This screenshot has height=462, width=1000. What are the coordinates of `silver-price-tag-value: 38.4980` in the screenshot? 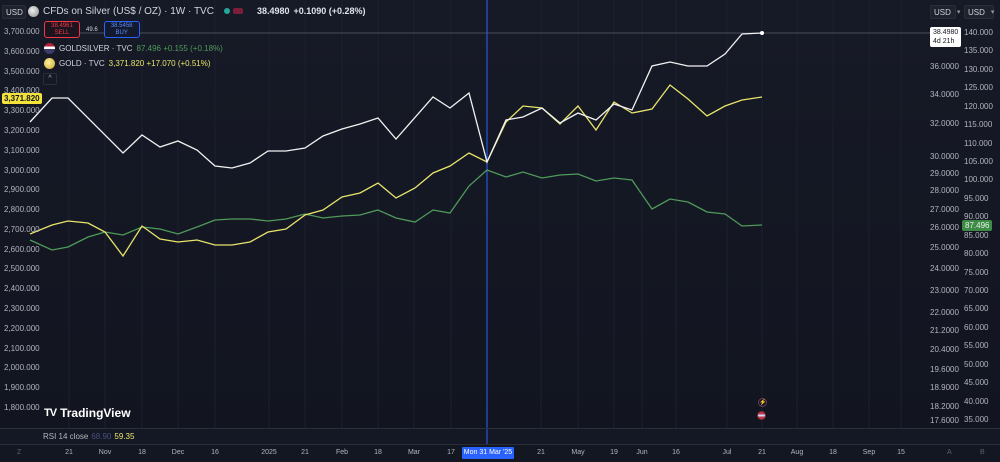 It's located at (946, 32).